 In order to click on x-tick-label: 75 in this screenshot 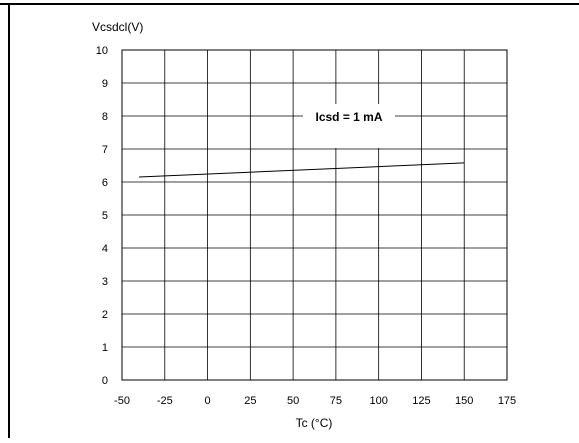, I will do `click(336, 401)`.